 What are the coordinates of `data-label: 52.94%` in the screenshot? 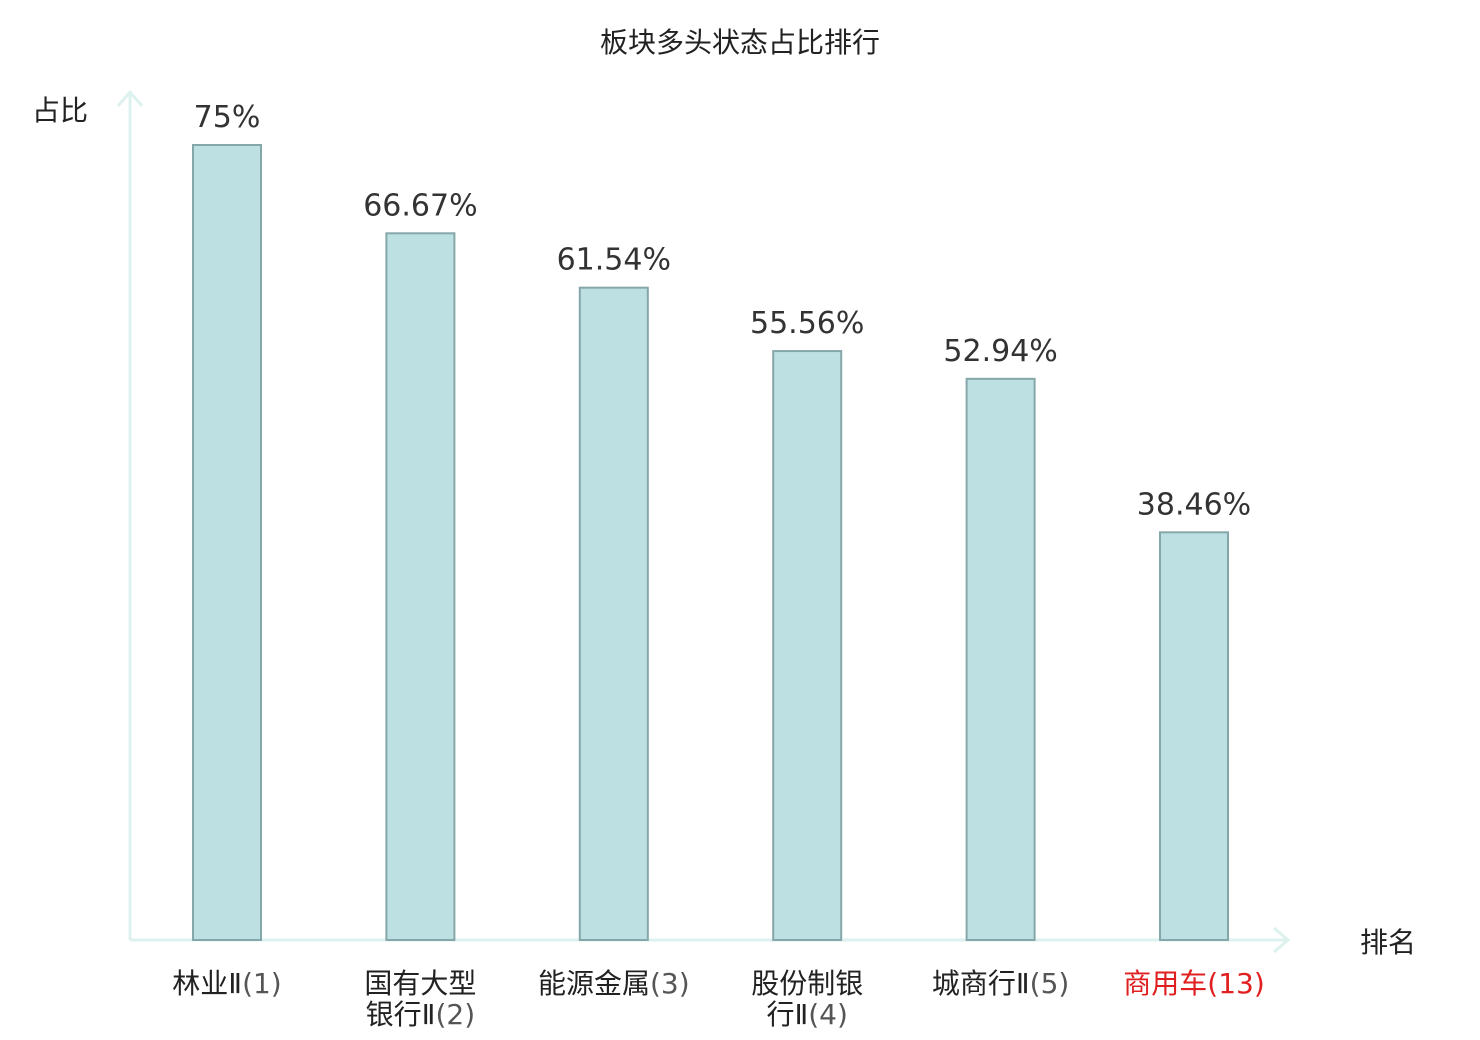 It's located at (1000, 351).